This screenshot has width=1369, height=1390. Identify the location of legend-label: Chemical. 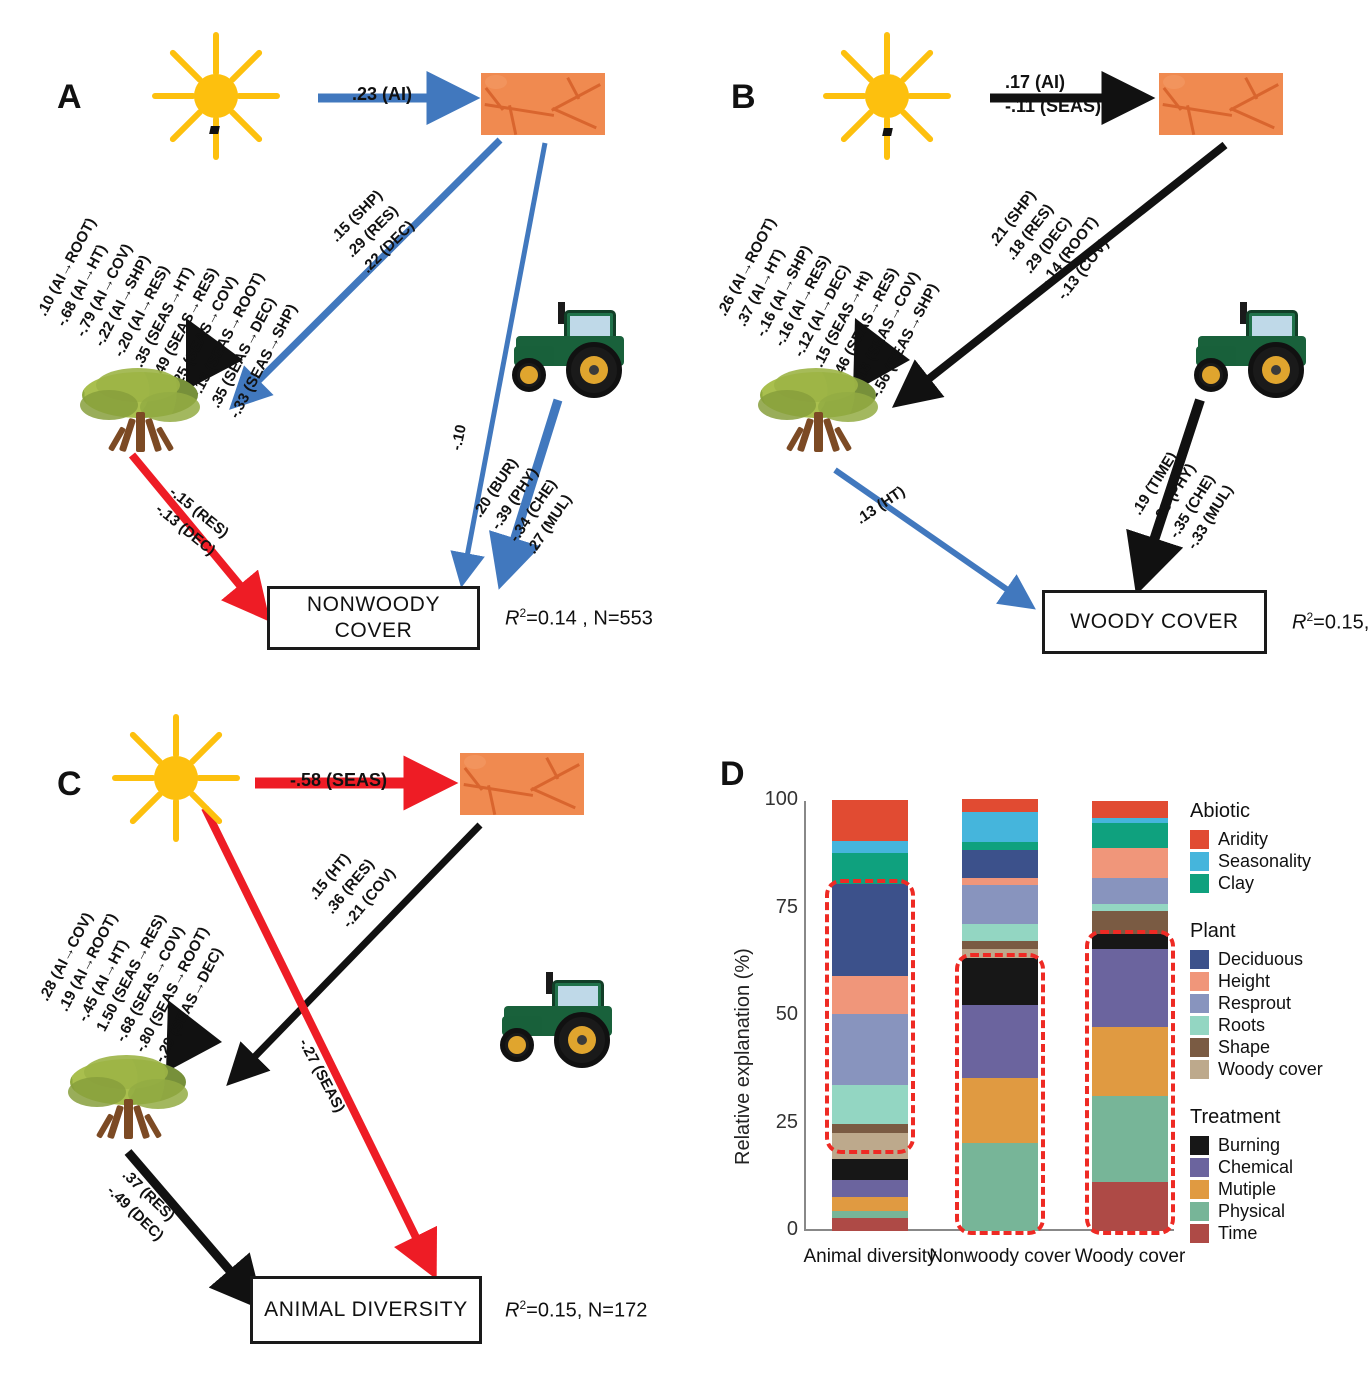
(1256, 1167).